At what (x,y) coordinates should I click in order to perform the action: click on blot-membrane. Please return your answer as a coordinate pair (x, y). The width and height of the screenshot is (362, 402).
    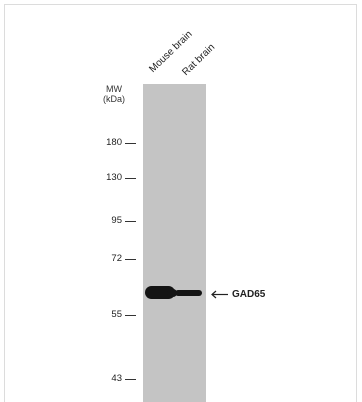
    Looking at the image, I should click on (174, 243).